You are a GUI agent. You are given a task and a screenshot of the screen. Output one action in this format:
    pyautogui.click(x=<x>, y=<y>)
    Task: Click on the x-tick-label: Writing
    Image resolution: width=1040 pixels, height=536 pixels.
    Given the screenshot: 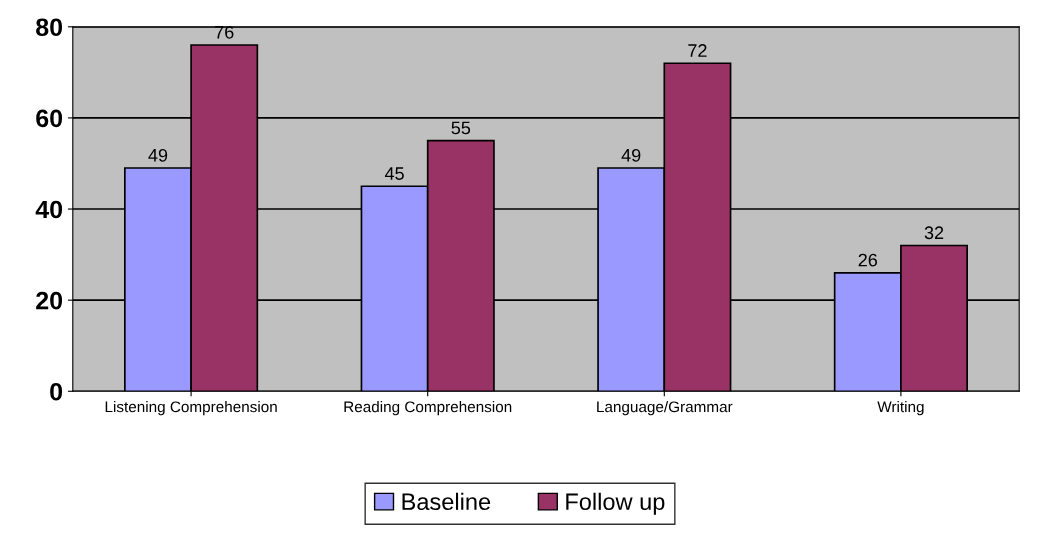 What is the action you would take?
    pyautogui.click(x=900, y=408)
    